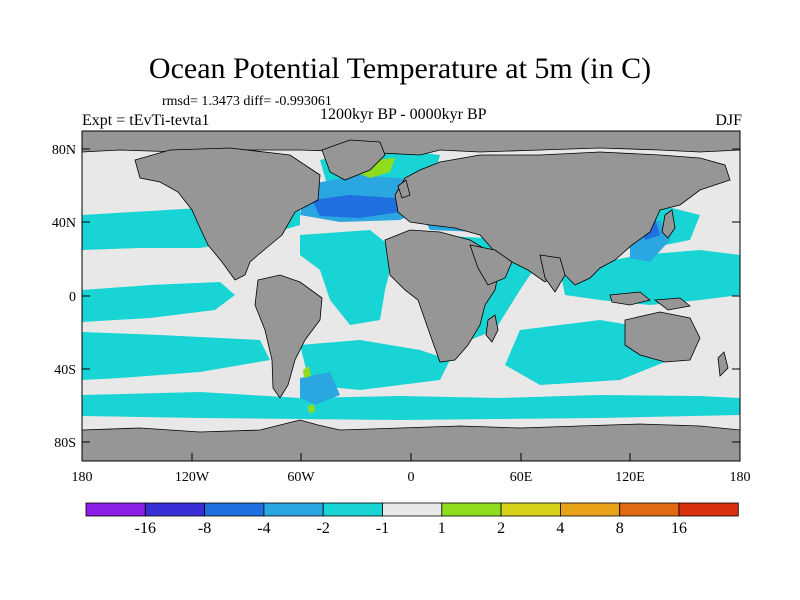  I want to click on experiment-label: Expt = tEvTi-tevta1, so click(146, 120).